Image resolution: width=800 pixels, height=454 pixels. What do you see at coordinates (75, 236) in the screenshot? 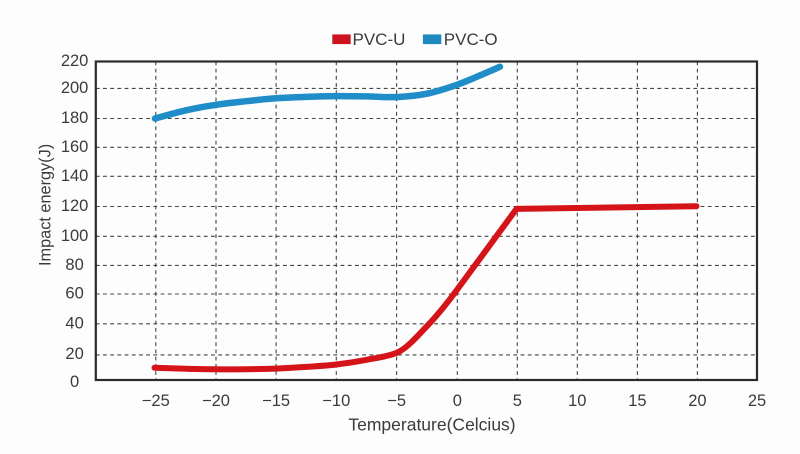
I see `svg-text: 100` at bounding box center [75, 236].